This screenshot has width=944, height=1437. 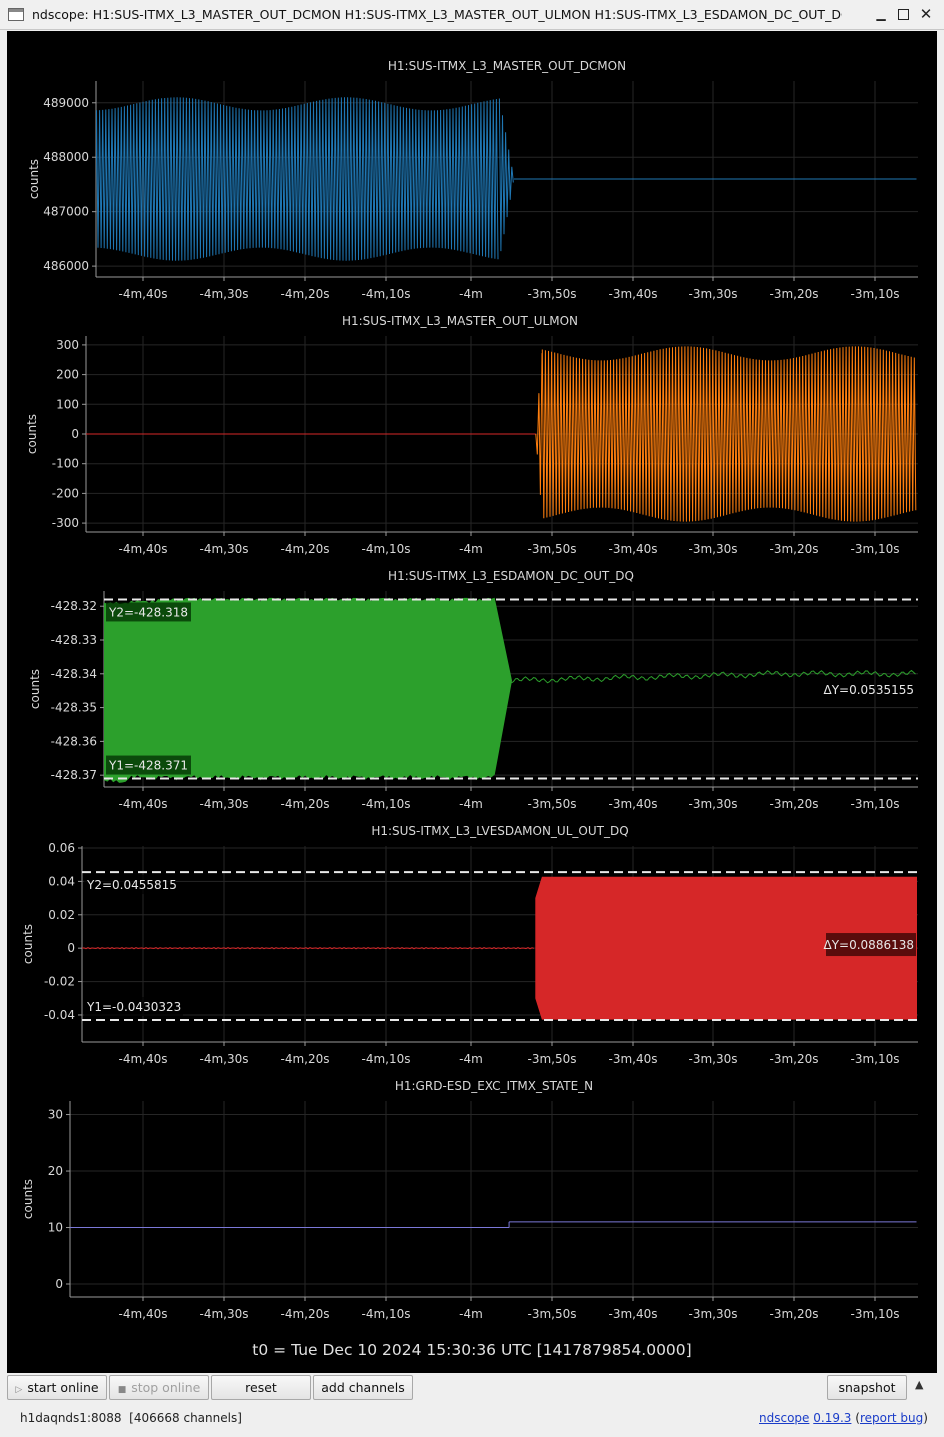 What do you see at coordinates (59, 982) in the screenshot?
I see `y-tick-label: -0.02` at bounding box center [59, 982].